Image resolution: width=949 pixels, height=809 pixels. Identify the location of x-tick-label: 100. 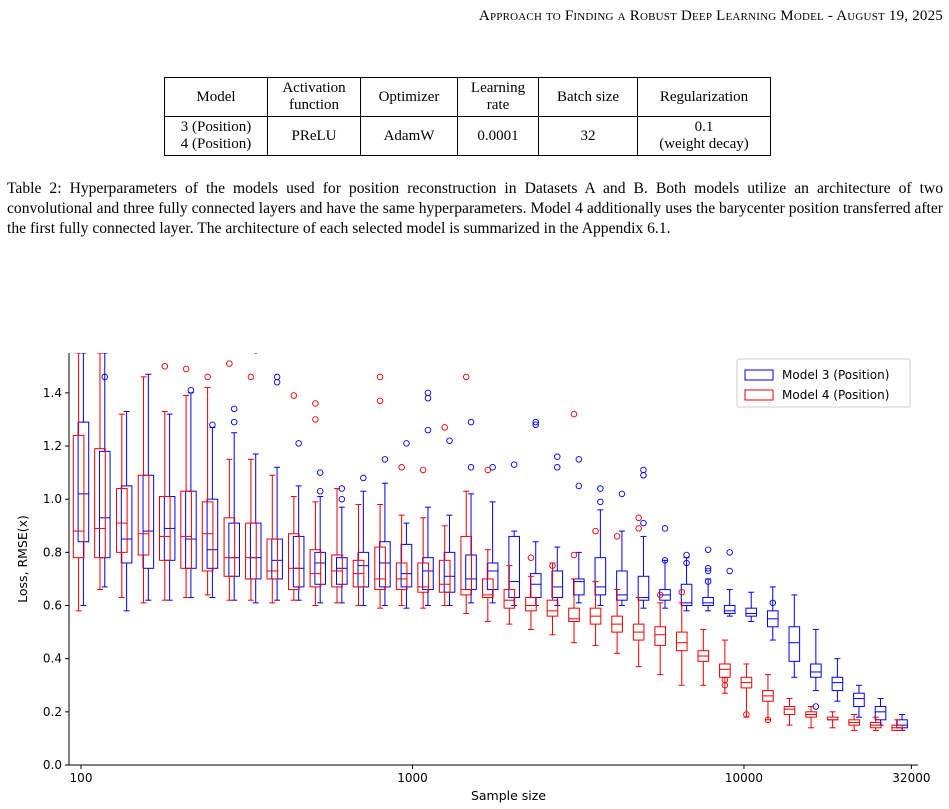
(81, 778).